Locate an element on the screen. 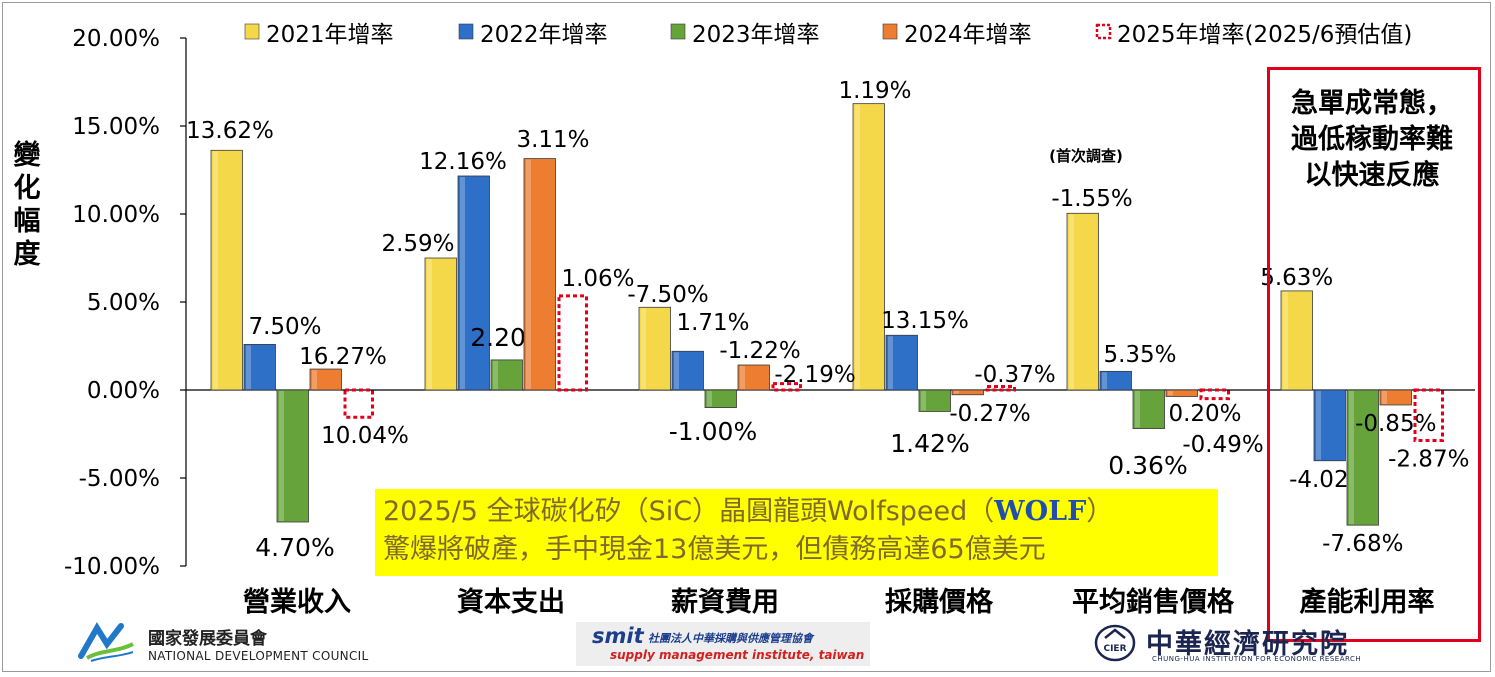 This screenshot has width=1495, height=677. y-tick-label: -10.00% is located at coordinates (112, 567).